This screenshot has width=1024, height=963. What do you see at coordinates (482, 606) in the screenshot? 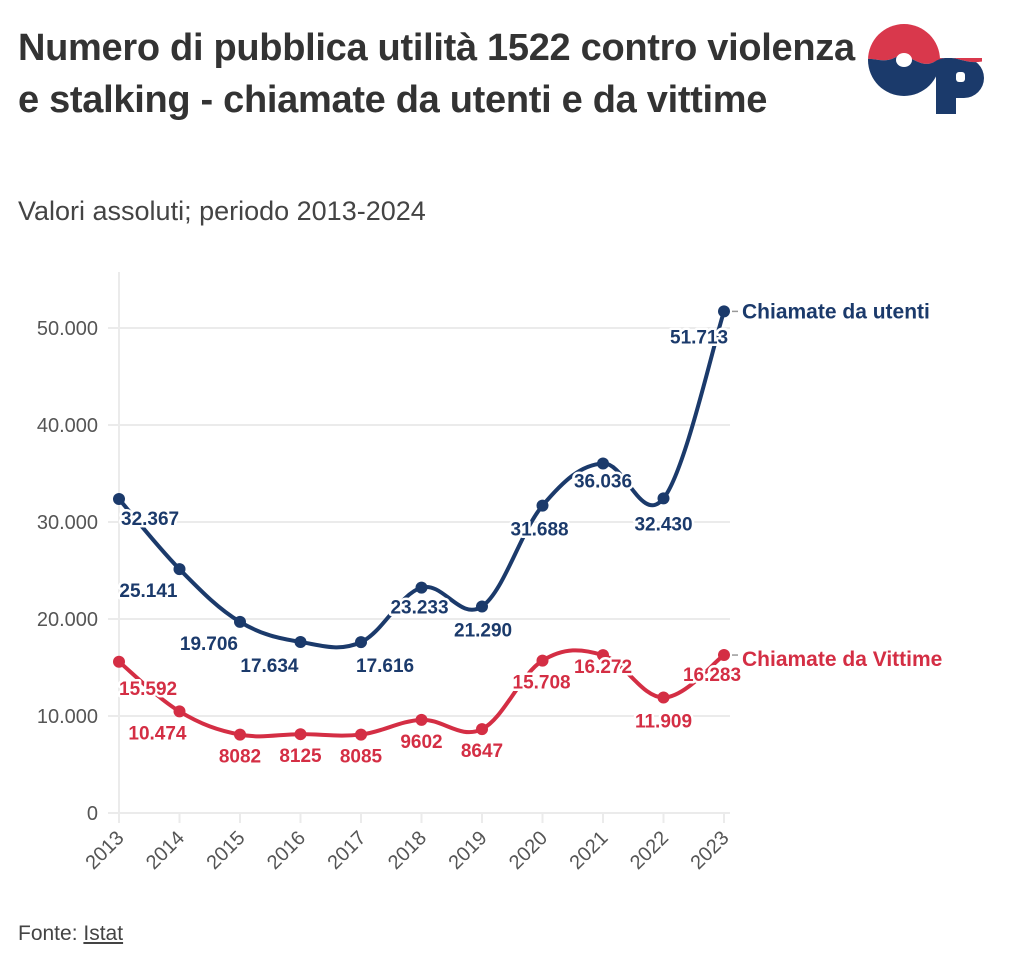
I see `data-point-utenti-2019` at bounding box center [482, 606].